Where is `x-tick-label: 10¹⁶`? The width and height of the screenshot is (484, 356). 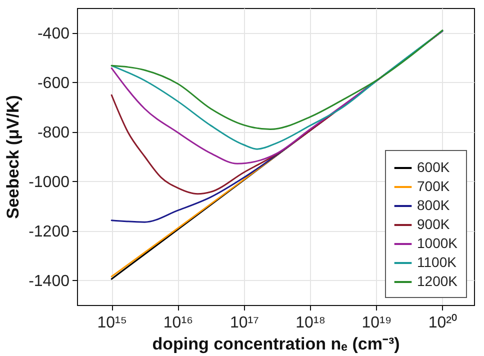
x-tick-label: 10¹⁶ is located at coordinates (178, 323).